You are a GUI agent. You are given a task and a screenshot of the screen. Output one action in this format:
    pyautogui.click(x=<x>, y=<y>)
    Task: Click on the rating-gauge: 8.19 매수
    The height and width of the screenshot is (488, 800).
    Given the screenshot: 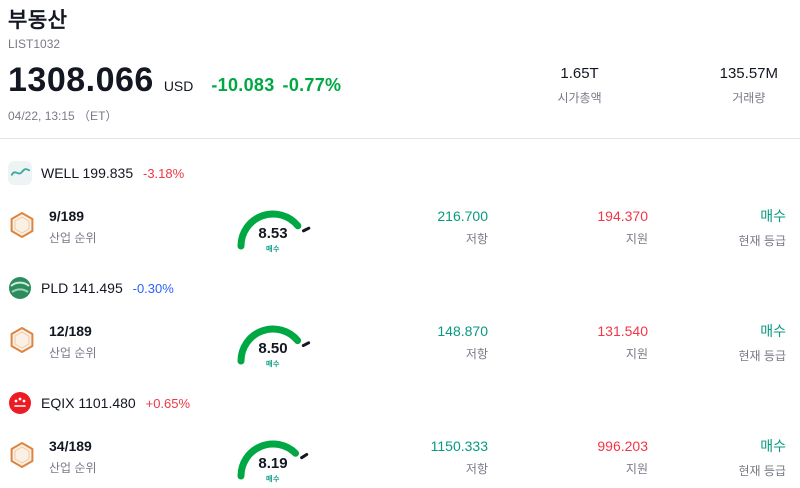 What is the action you would take?
    pyautogui.click(x=273, y=457)
    